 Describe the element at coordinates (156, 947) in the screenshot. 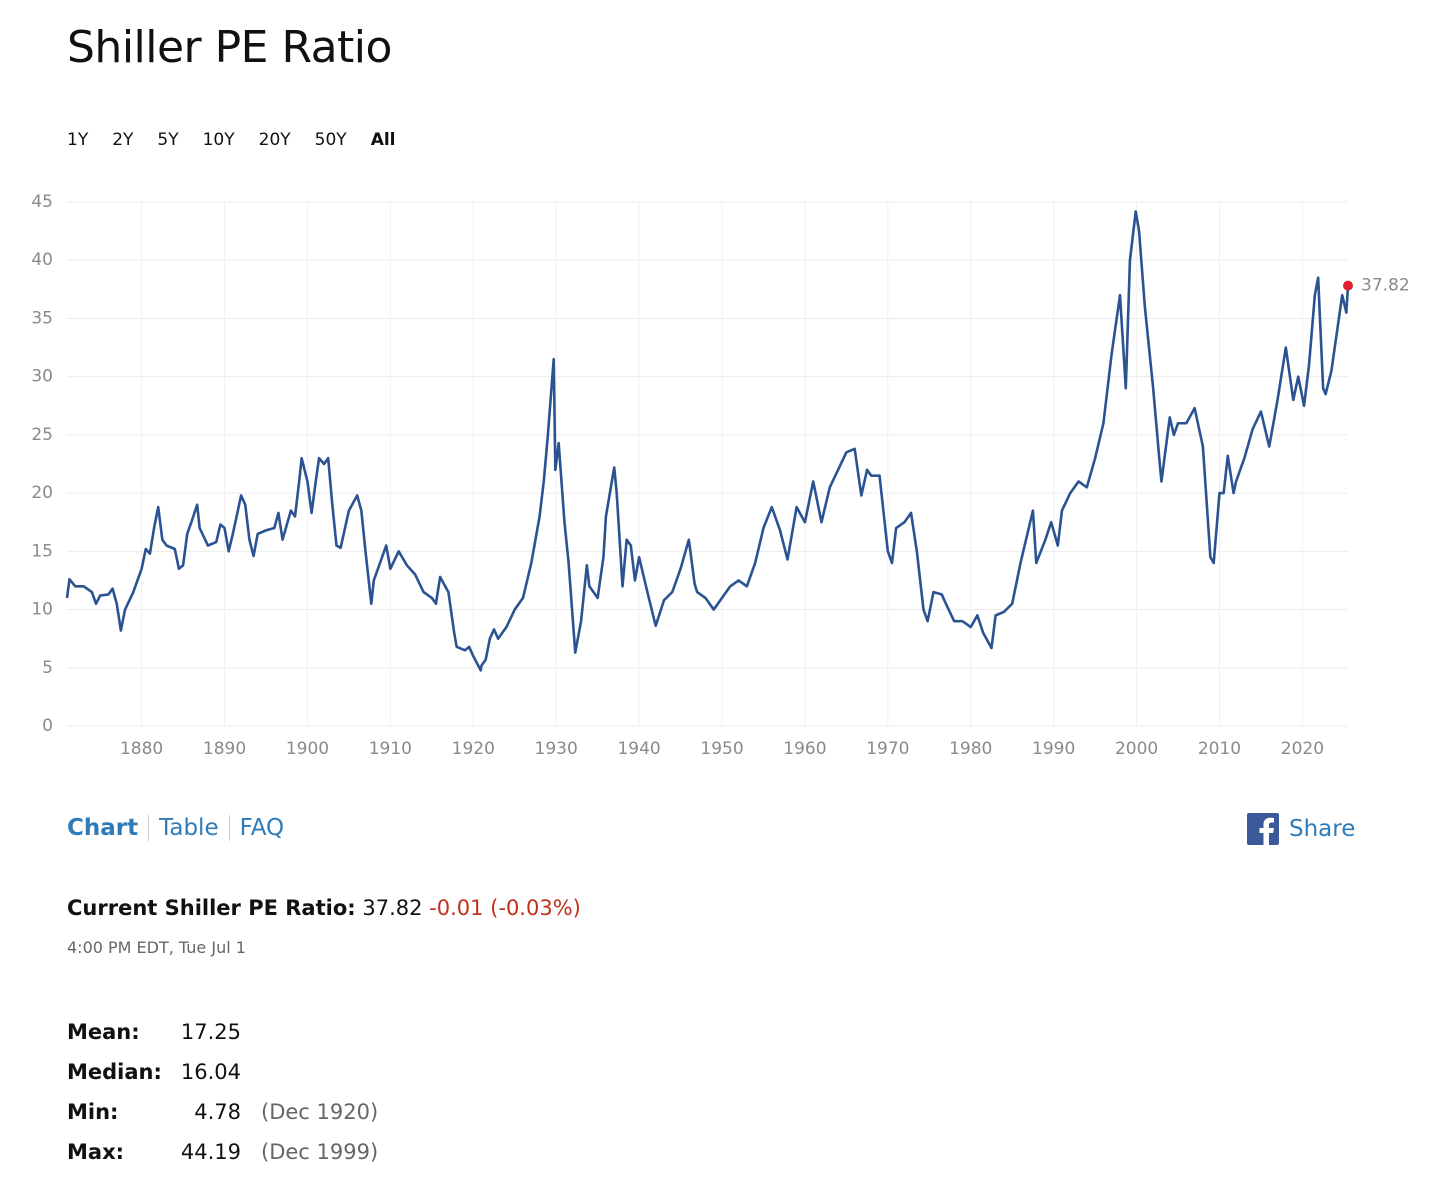

I see `timestamp: 4:00 PM EDT, Tue Jul 1` at that location.